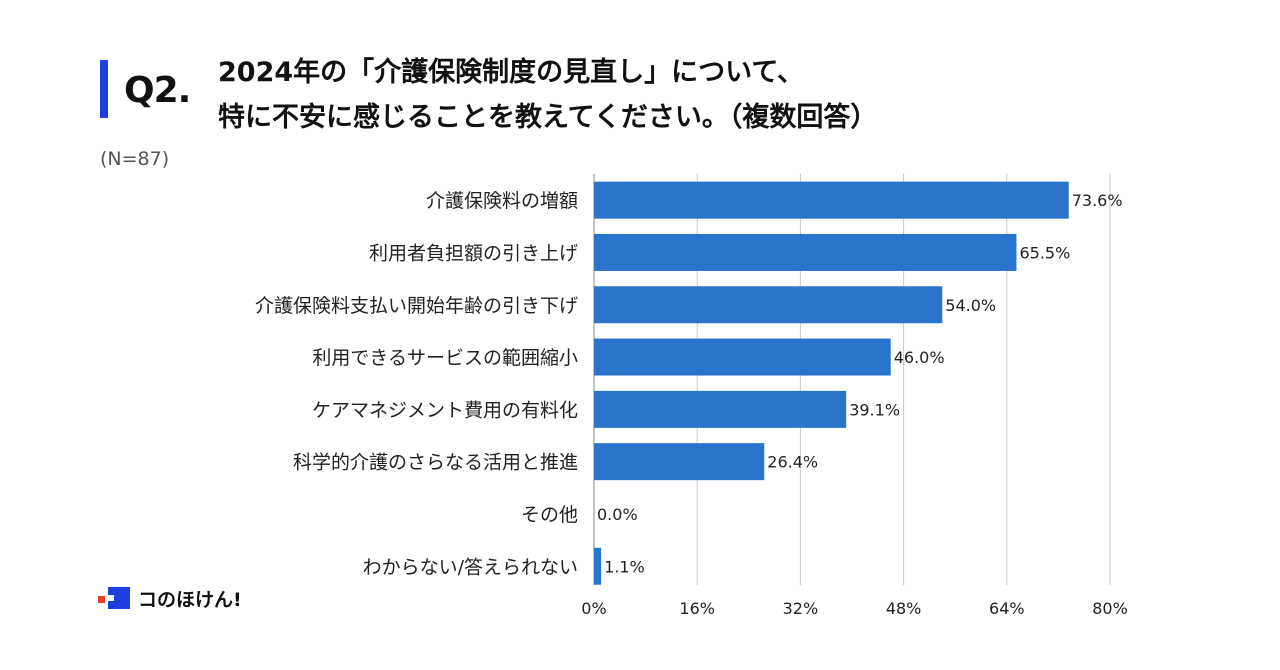  What do you see at coordinates (624, 566) in the screenshot?
I see `data-label: 1.1%` at bounding box center [624, 566].